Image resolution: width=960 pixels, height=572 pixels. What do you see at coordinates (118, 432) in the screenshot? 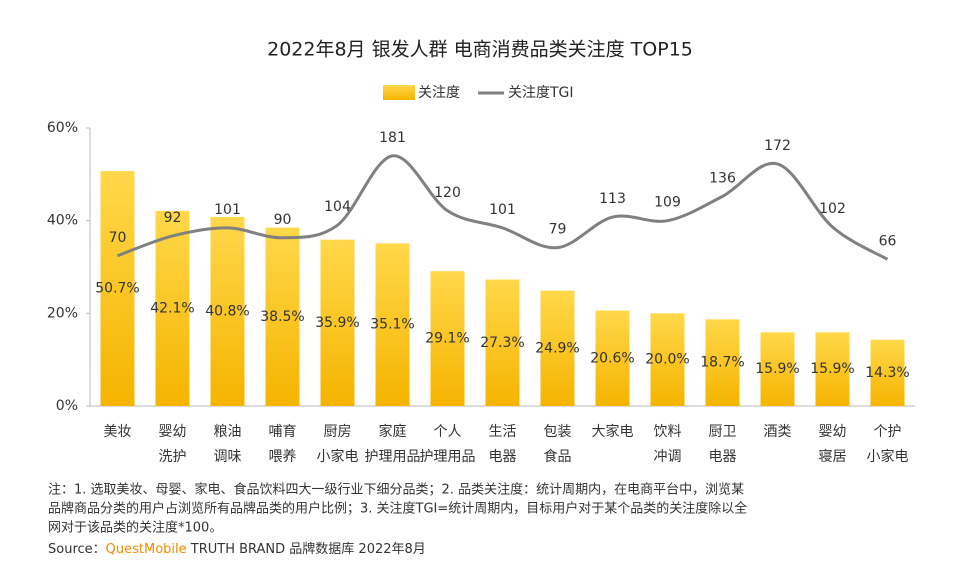
I see `x-tick-label: 美妆` at bounding box center [118, 432].